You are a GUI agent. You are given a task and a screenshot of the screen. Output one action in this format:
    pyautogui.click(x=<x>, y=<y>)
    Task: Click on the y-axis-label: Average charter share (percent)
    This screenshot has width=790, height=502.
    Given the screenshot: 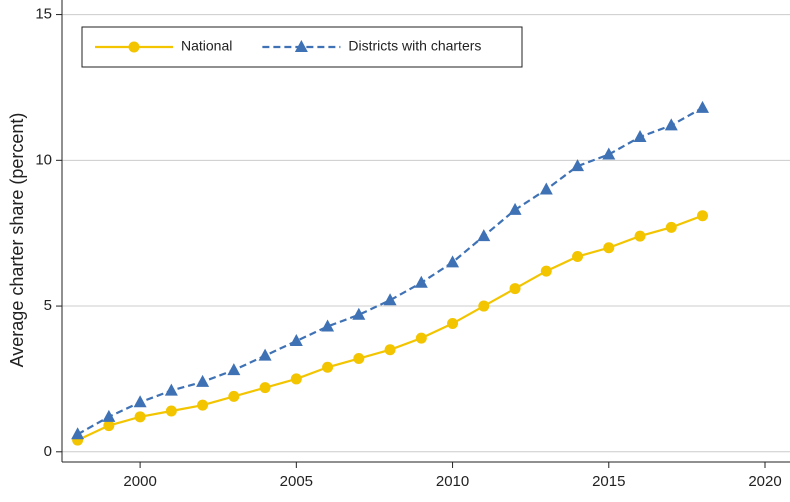 What is the action you would take?
    pyautogui.click(x=17, y=240)
    